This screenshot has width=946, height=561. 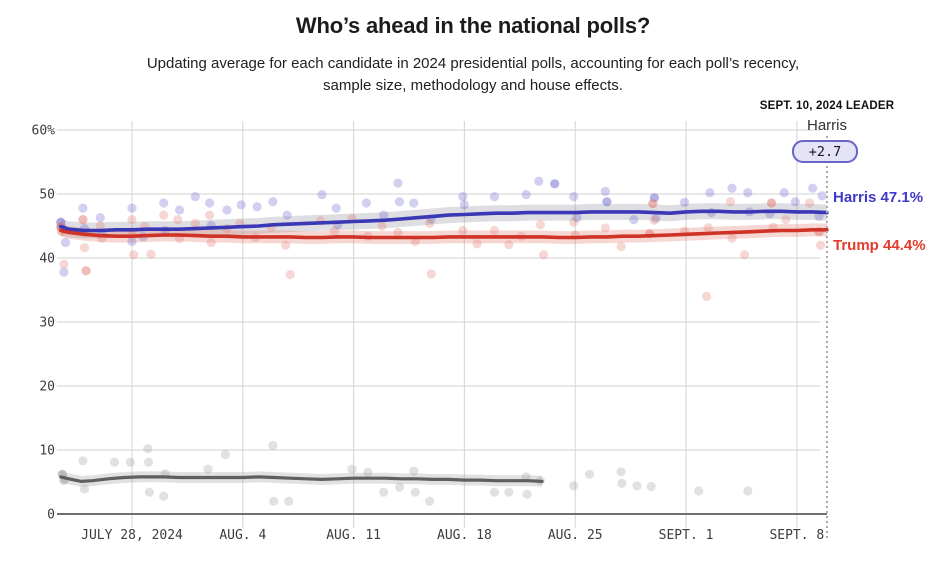 I want to click on gray-poll-dots, so click(x=405, y=473).